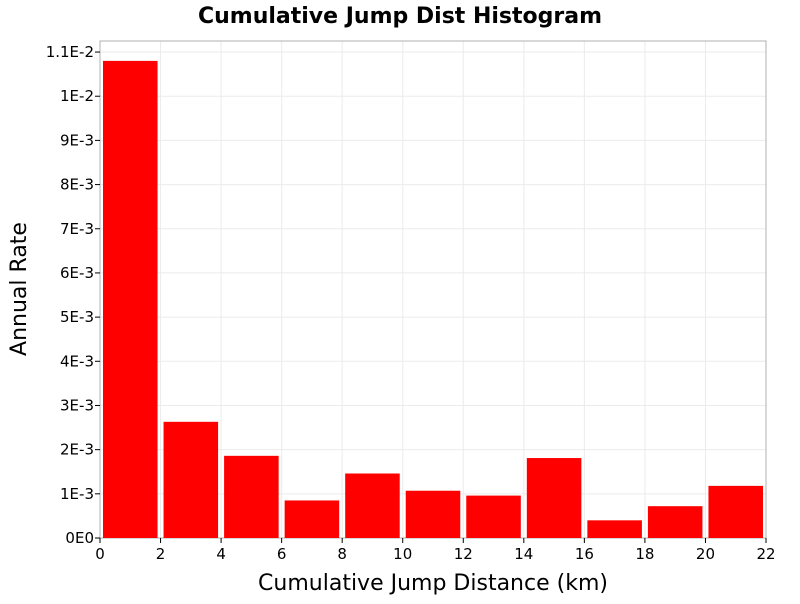  I want to click on y-tick-label: 0E0, so click(79, 538).